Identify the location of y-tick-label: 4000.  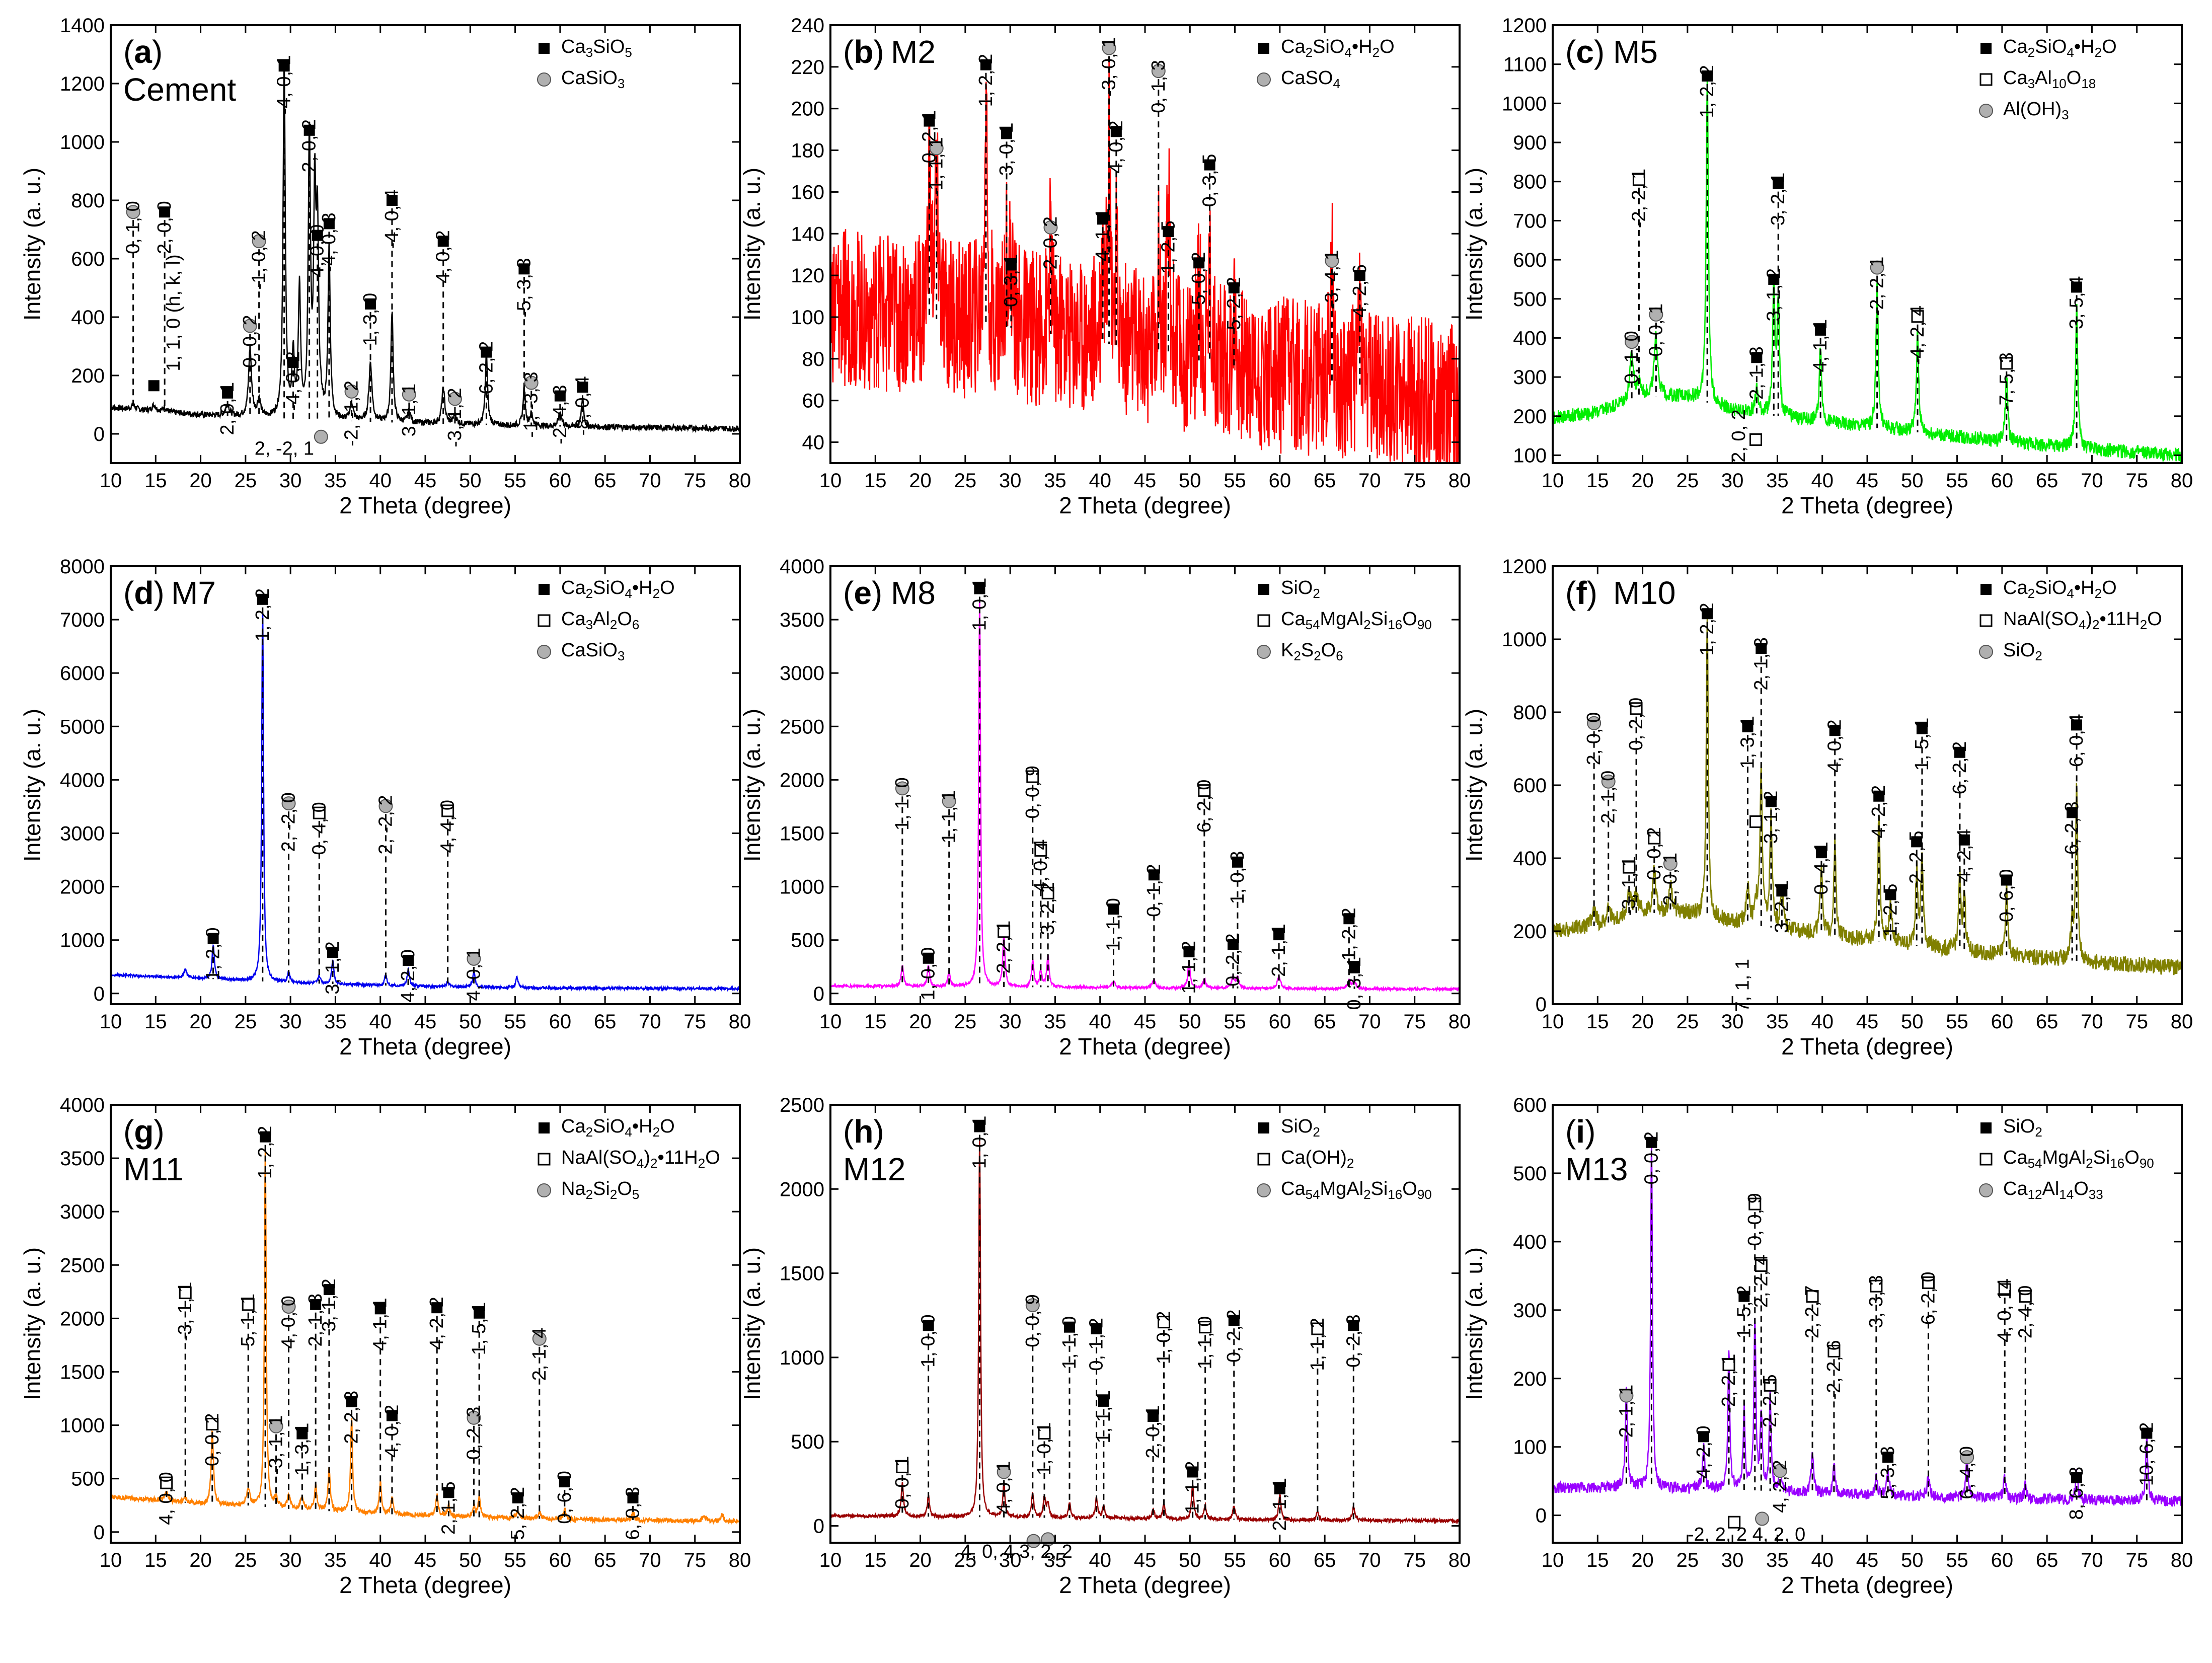
(802, 567).